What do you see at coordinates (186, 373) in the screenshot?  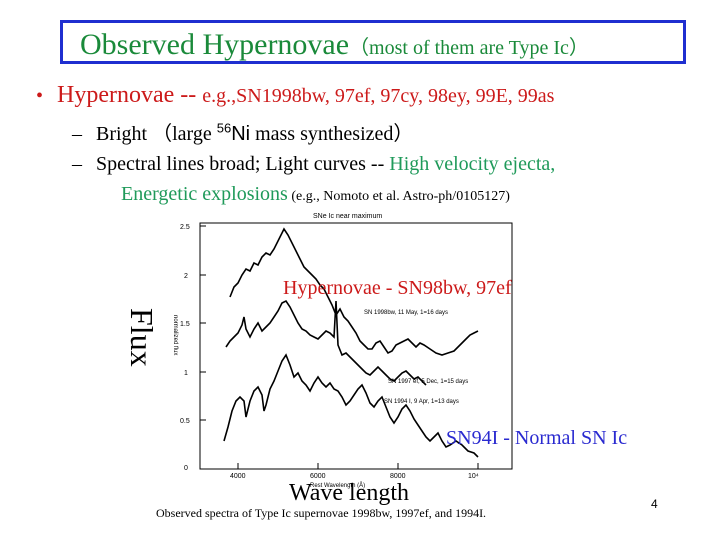 I see `y-tick-1: 1` at bounding box center [186, 373].